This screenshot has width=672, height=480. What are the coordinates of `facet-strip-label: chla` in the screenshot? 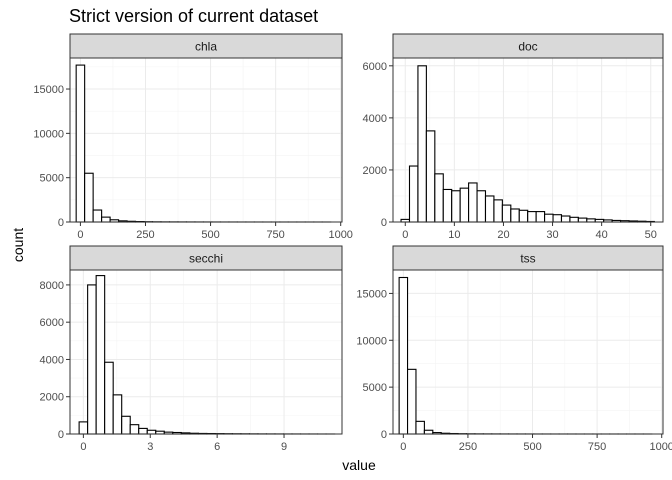 It's located at (206, 47).